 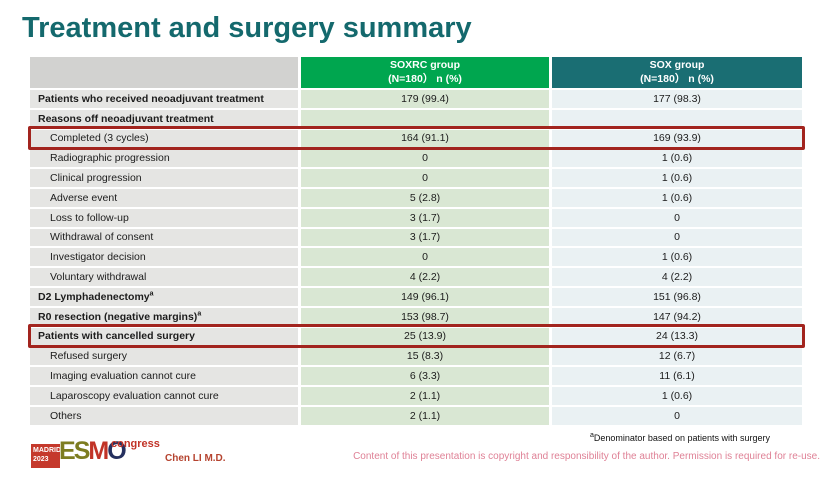 I want to click on row-value-sox: 11 (6.1), so click(x=677, y=376).